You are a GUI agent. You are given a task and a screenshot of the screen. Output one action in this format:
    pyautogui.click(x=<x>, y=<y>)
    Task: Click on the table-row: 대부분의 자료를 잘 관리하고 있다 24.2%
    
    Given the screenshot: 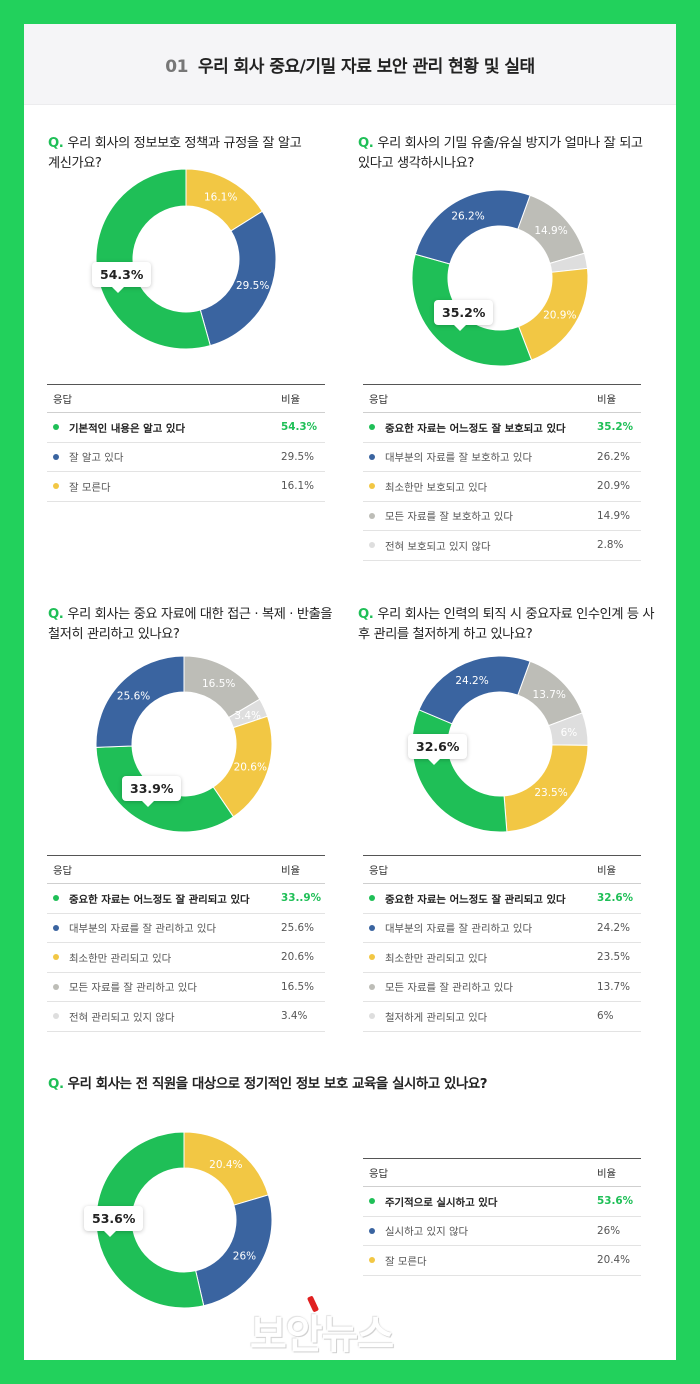 What is the action you would take?
    pyautogui.click(x=502, y=928)
    